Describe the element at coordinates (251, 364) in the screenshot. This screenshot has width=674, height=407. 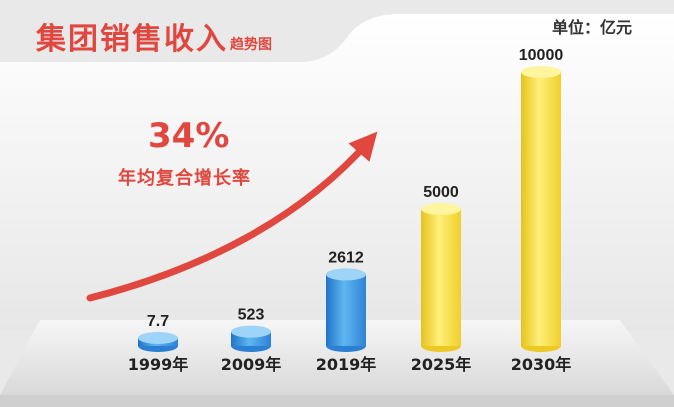
I see `category-label: 2009年` at that location.